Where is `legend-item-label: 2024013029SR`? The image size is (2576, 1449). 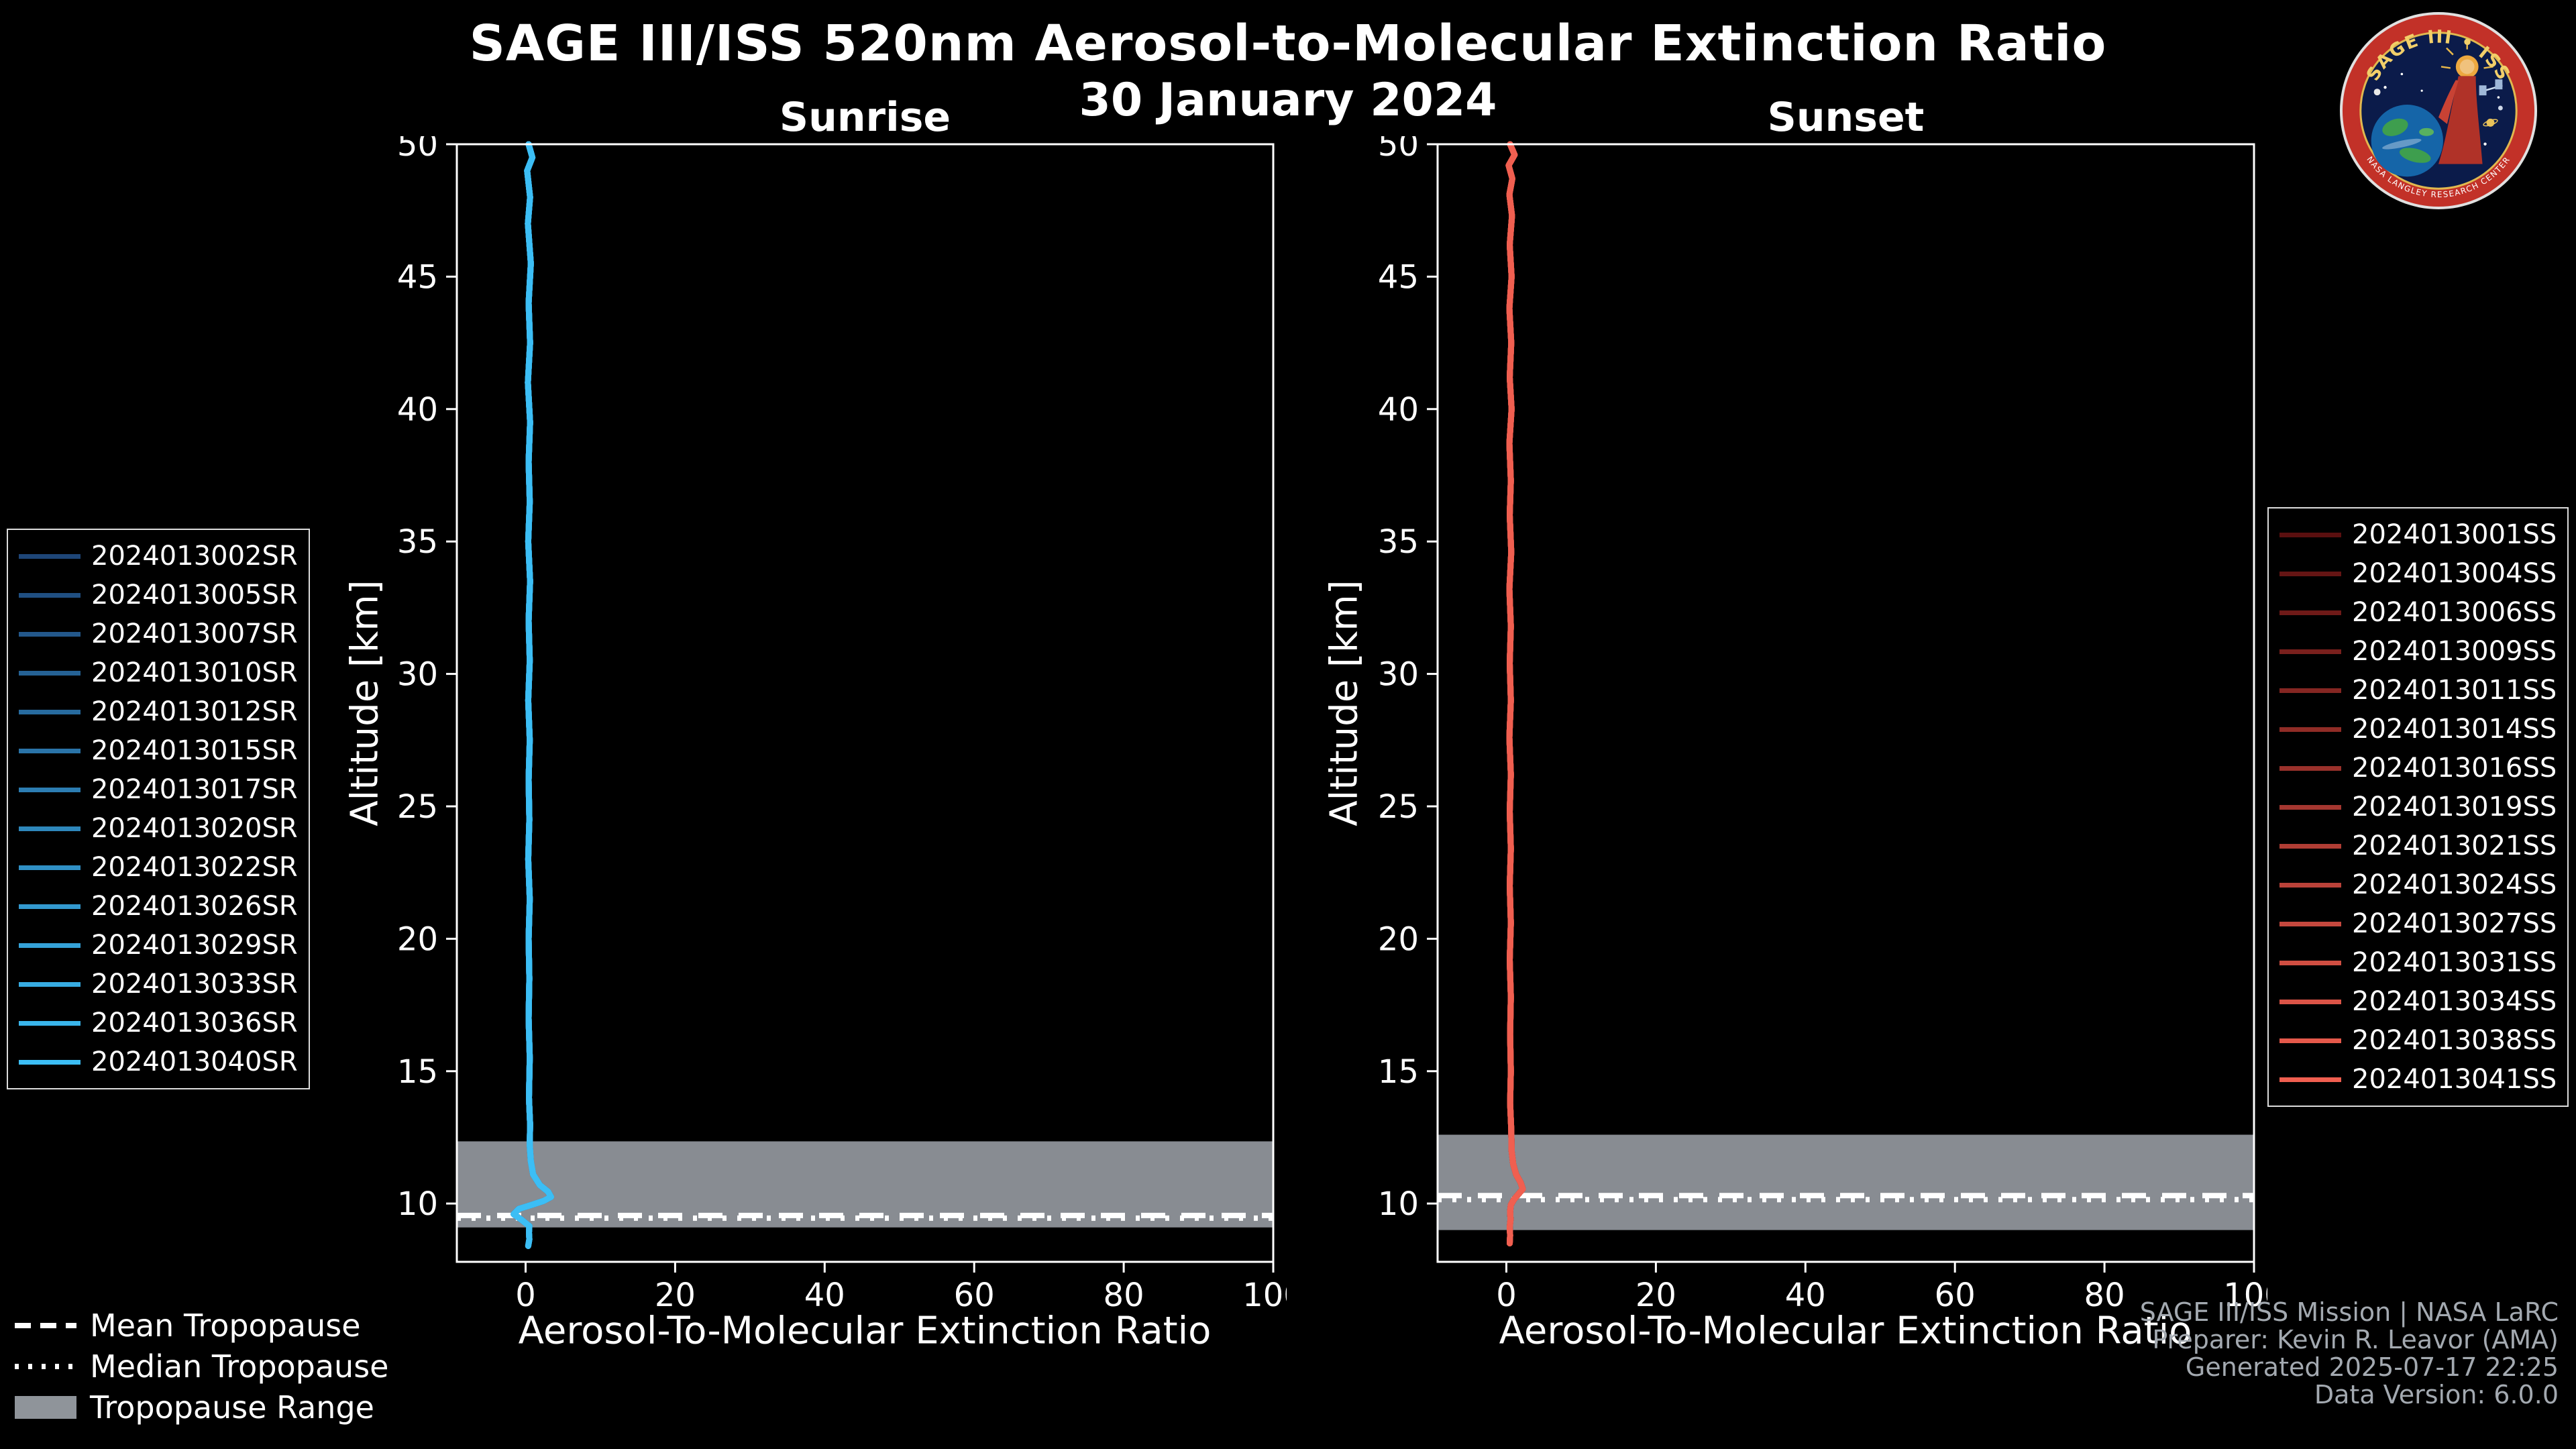 legend-item-label: 2024013029SR is located at coordinates (194, 945).